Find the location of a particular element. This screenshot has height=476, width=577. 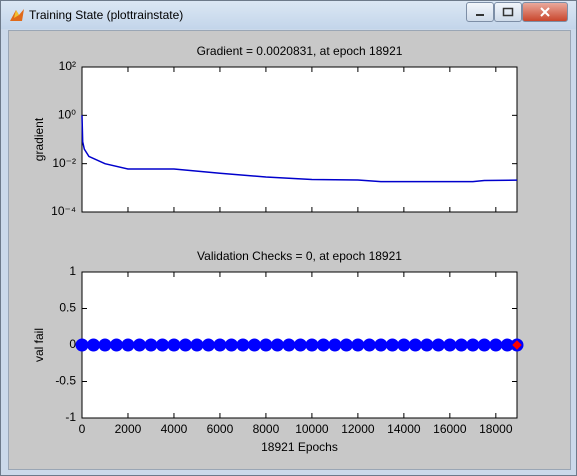

title-bar: Training State (plottrainstate) is located at coordinates (288, 15).